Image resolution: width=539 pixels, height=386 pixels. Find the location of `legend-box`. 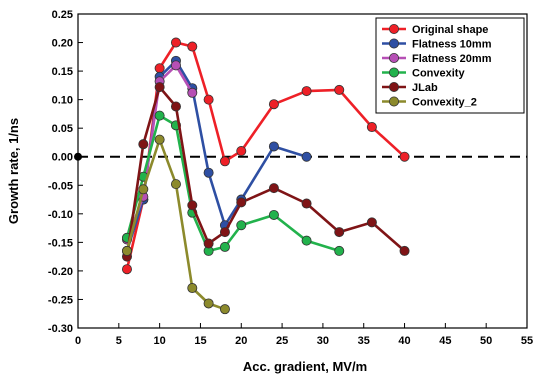

legend-box is located at coordinates (450, 65).